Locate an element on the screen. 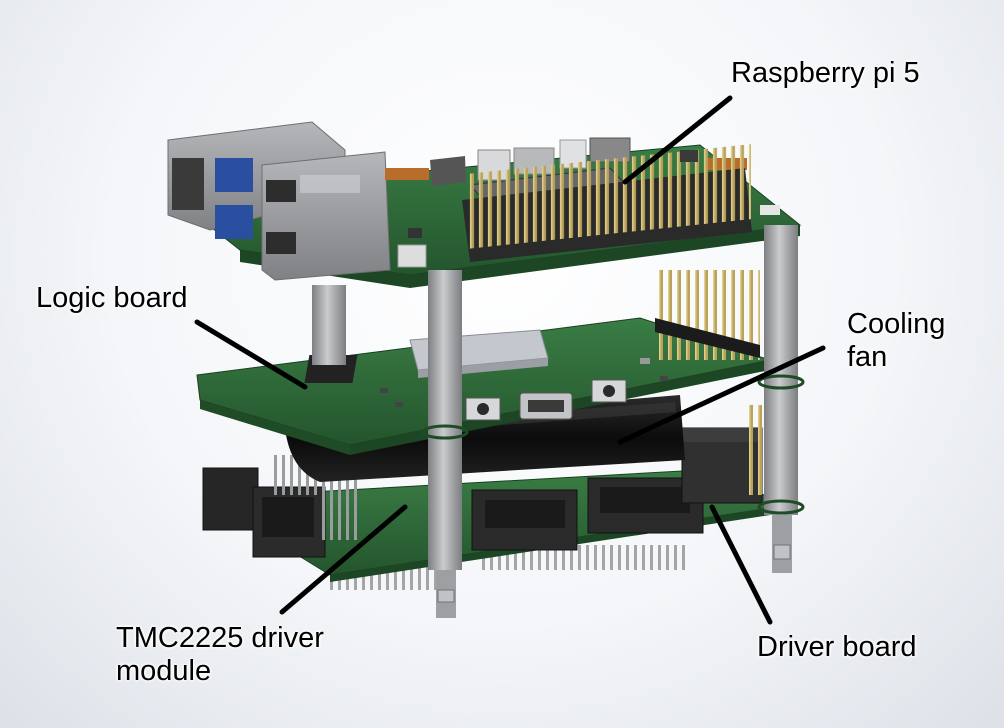 This screenshot has width=1004, height=728. label-raspberry-pi: Raspberry pi 5 is located at coordinates (825, 73).